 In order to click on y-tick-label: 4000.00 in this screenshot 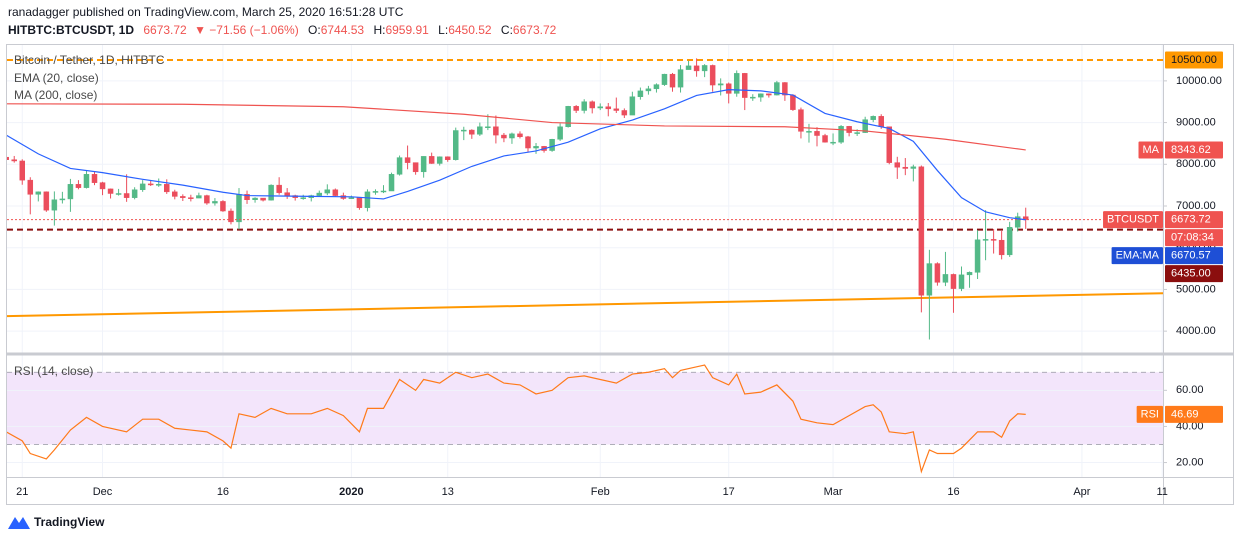, I will do `click(1196, 331)`.